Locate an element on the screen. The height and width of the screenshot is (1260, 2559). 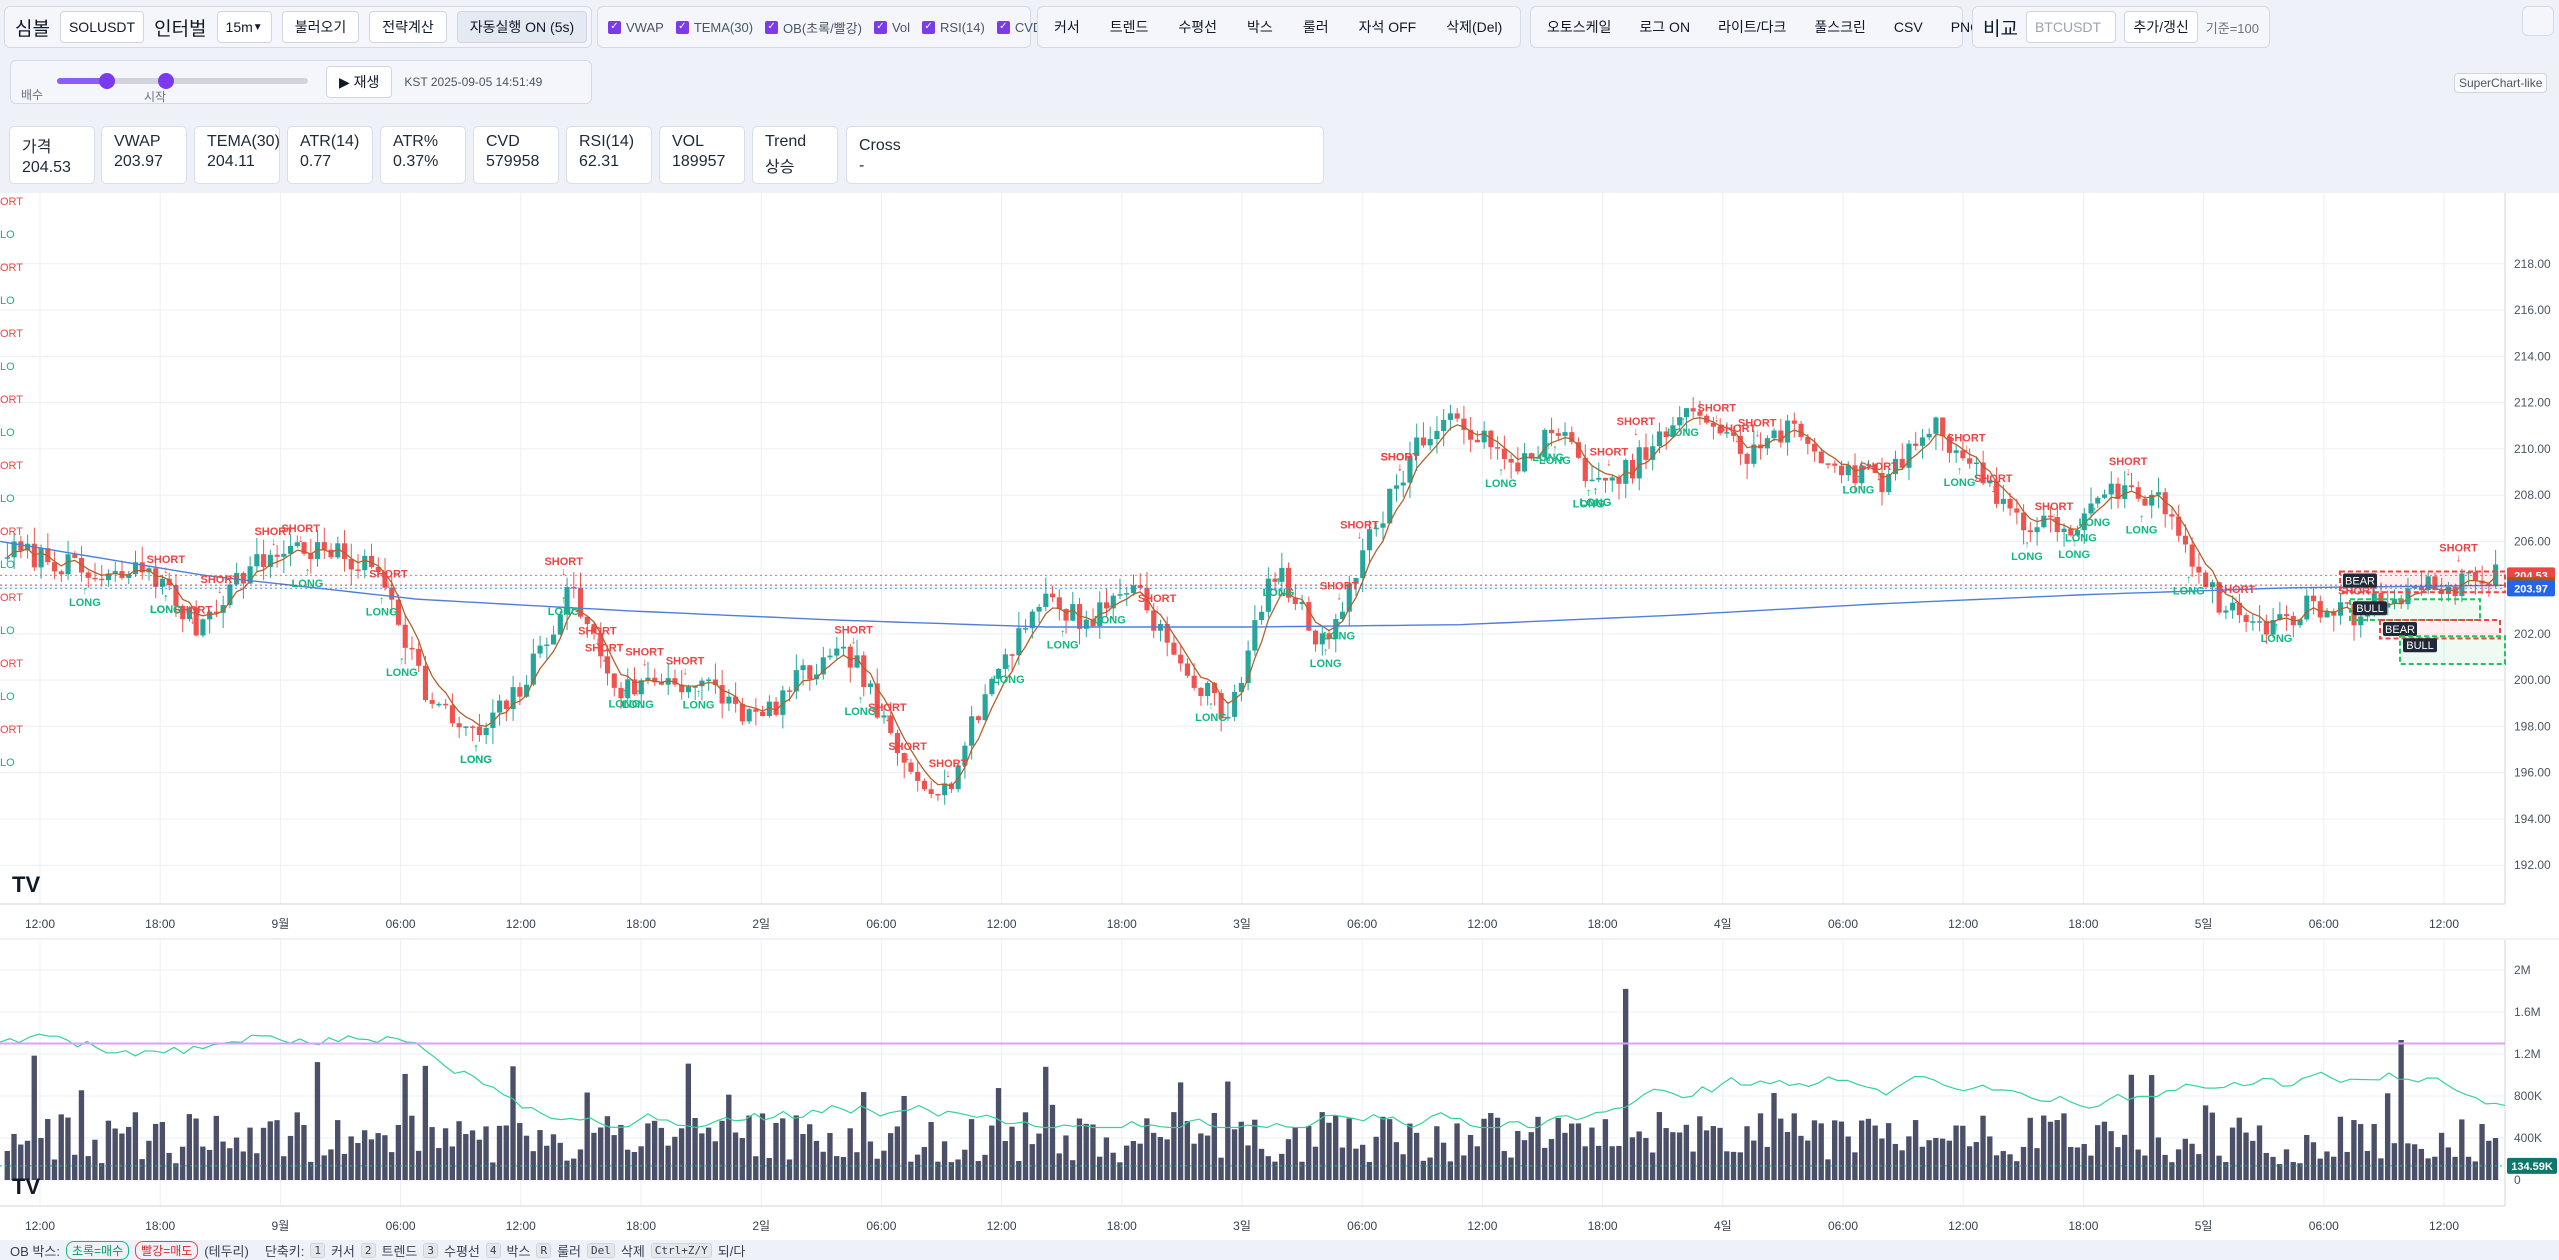
auto-run-button: 자동실행 ON (5s) is located at coordinates (522, 27).